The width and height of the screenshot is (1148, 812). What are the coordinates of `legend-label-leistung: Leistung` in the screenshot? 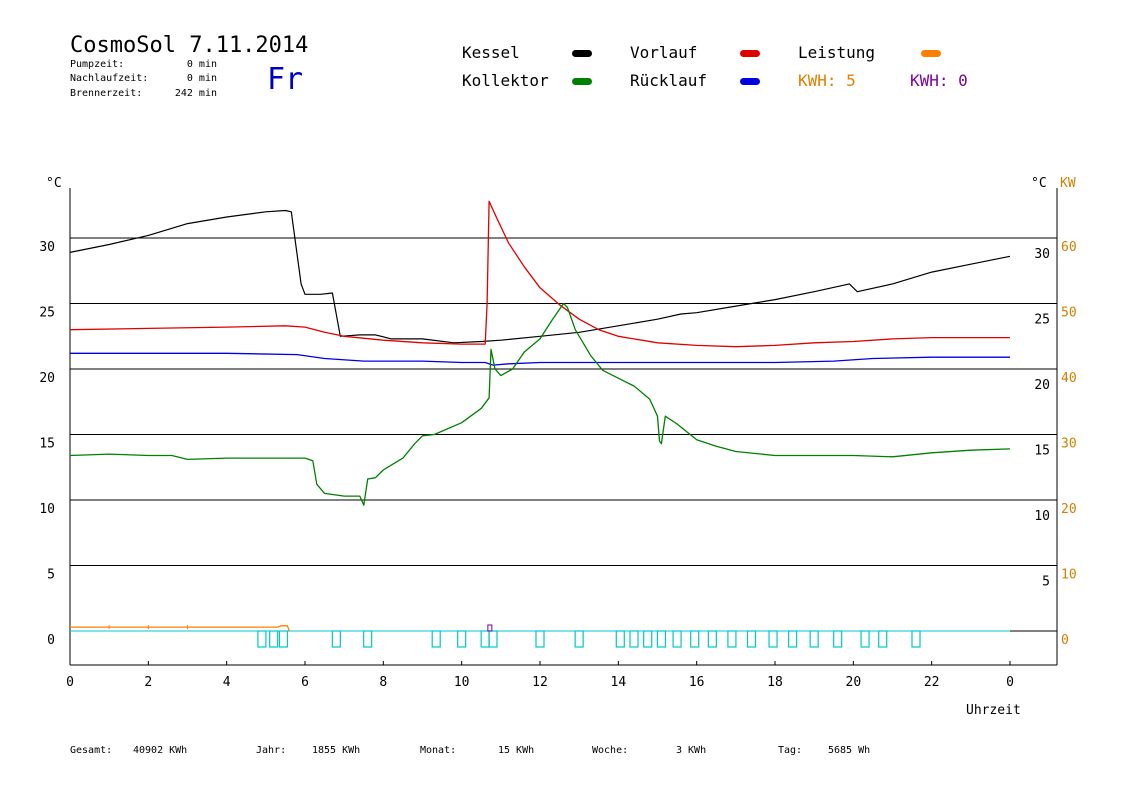 It's located at (836, 52).